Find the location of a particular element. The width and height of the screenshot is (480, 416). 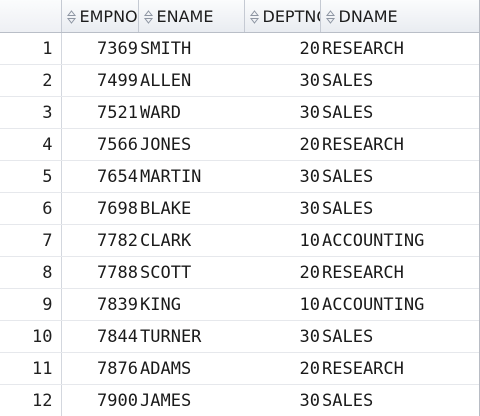

column-header-deptno: DEPTNO is located at coordinates (282, 16).